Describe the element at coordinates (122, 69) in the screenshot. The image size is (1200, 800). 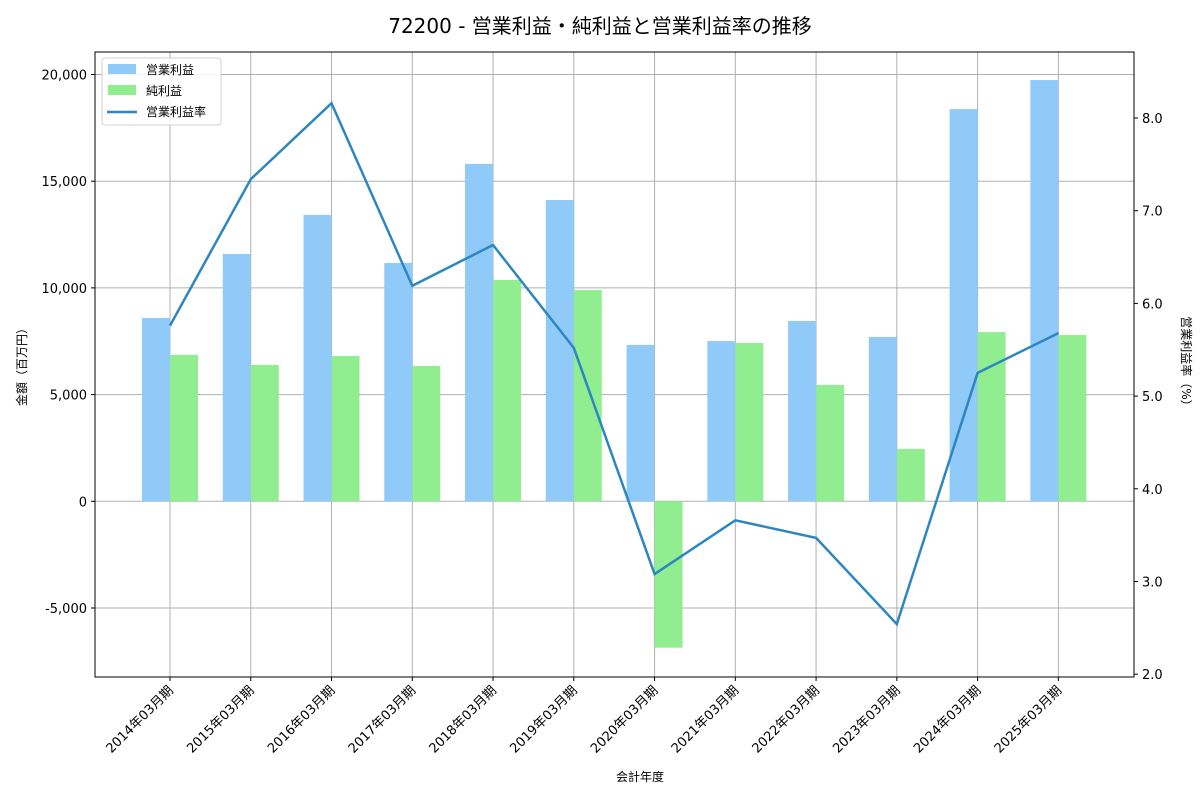
I see `legend-swatch-operating-profit` at that location.